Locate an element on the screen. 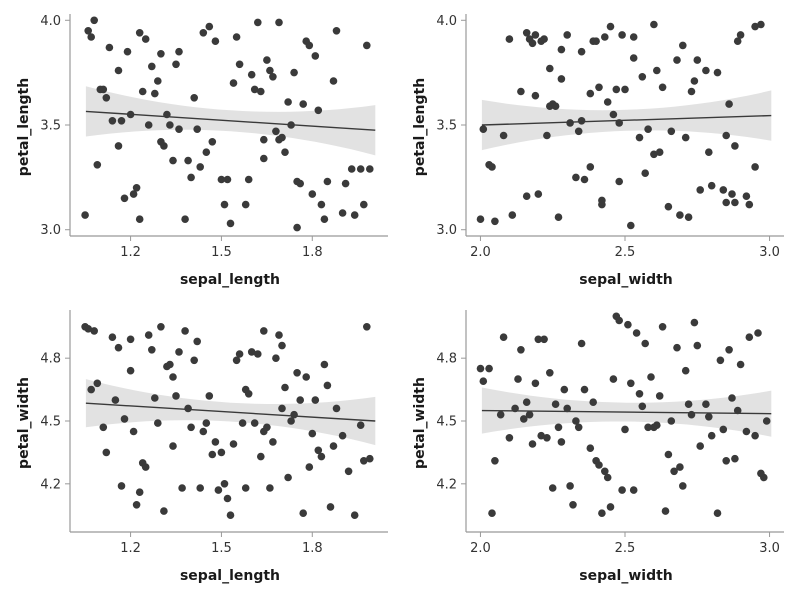 This screenshot has height=600, width=800. y-axis-label: petal_length is located at coordinates (420, 127).